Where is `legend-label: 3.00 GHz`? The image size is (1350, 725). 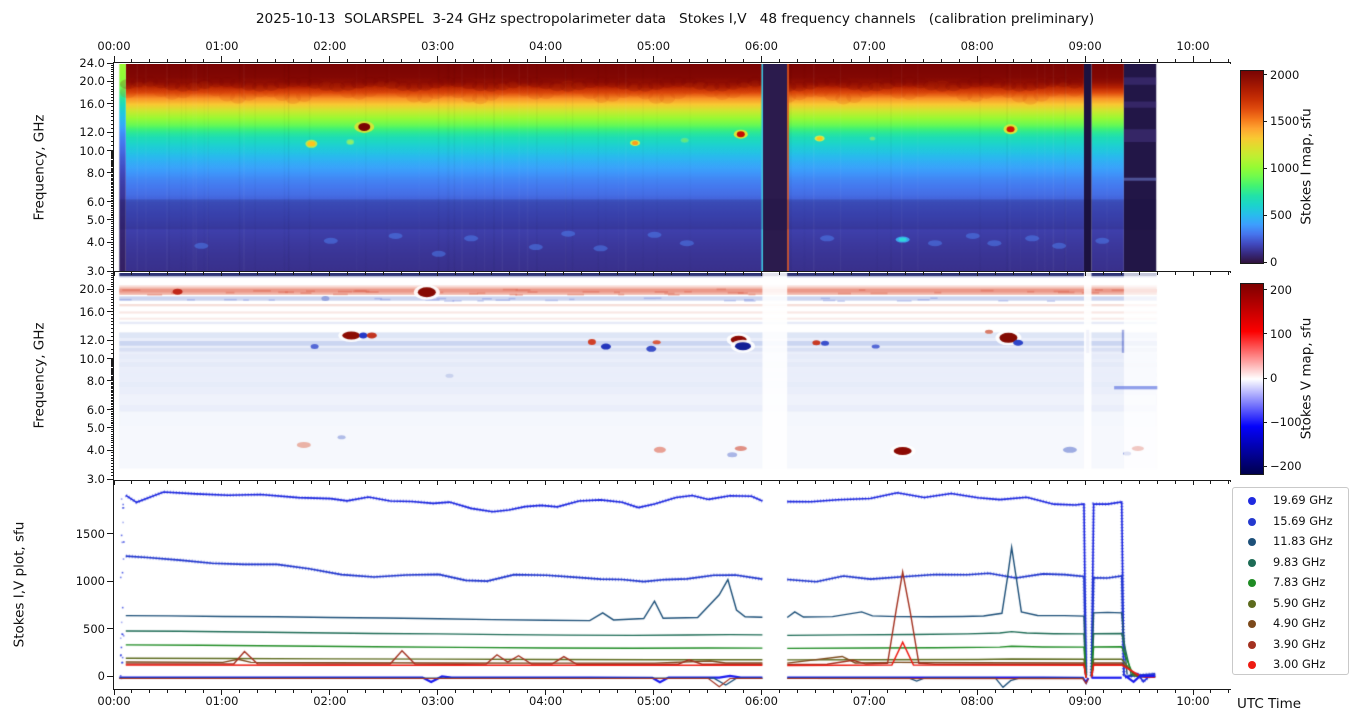 legend-label: 3.00 GHz is located at coordinates (1299, 664).